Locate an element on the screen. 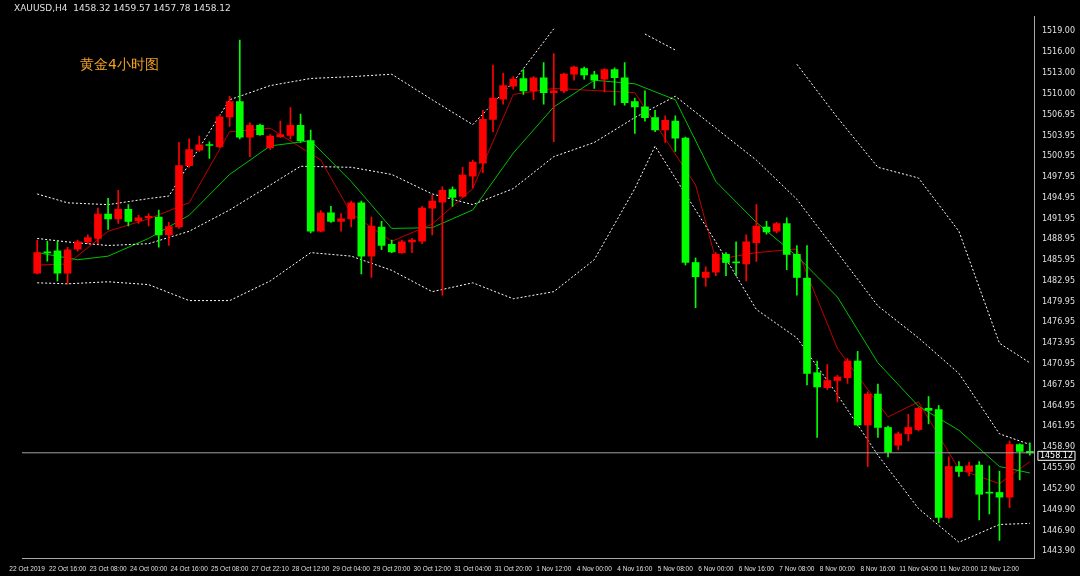  y-tick-label: 1446.90 is located at coordinates (1058, 530).